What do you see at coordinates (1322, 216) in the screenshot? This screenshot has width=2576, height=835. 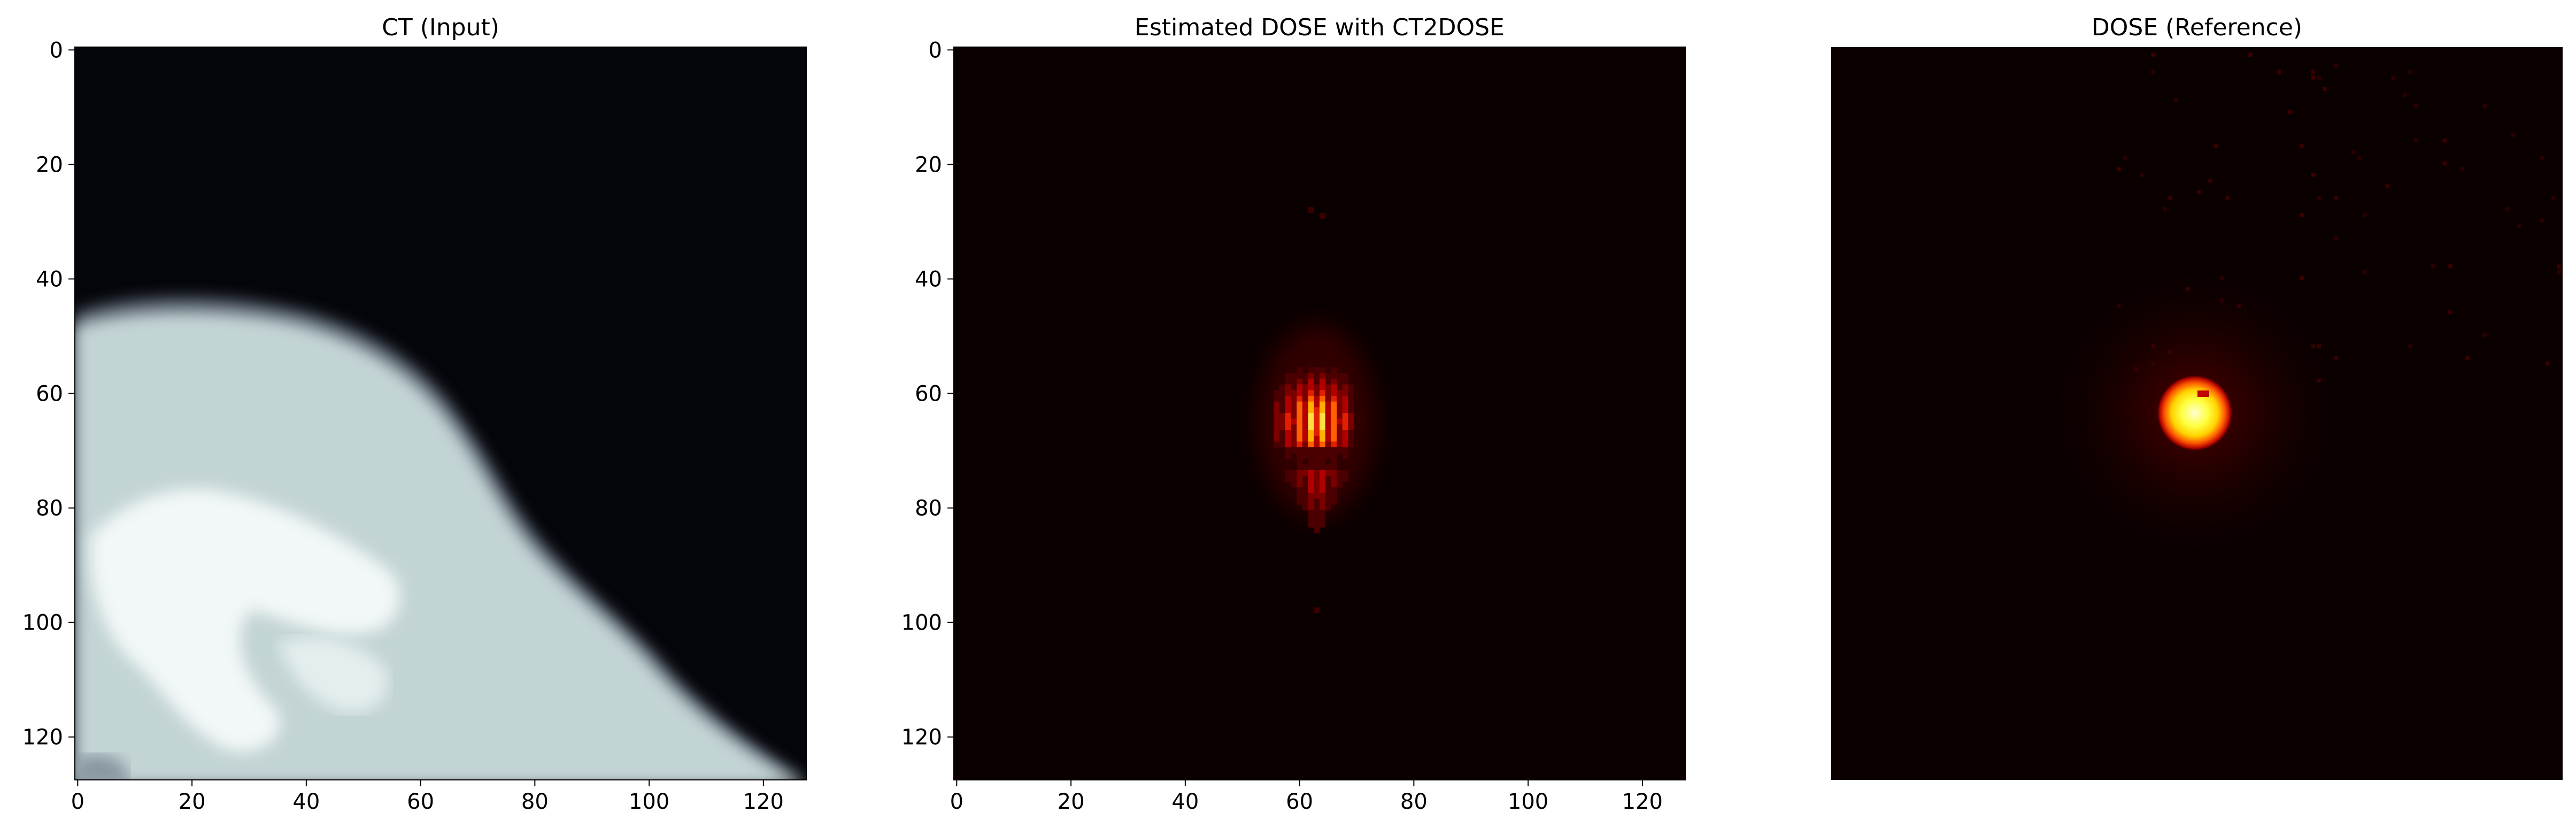 I see `est-dose-speck` at bounding box center [1322, 216].